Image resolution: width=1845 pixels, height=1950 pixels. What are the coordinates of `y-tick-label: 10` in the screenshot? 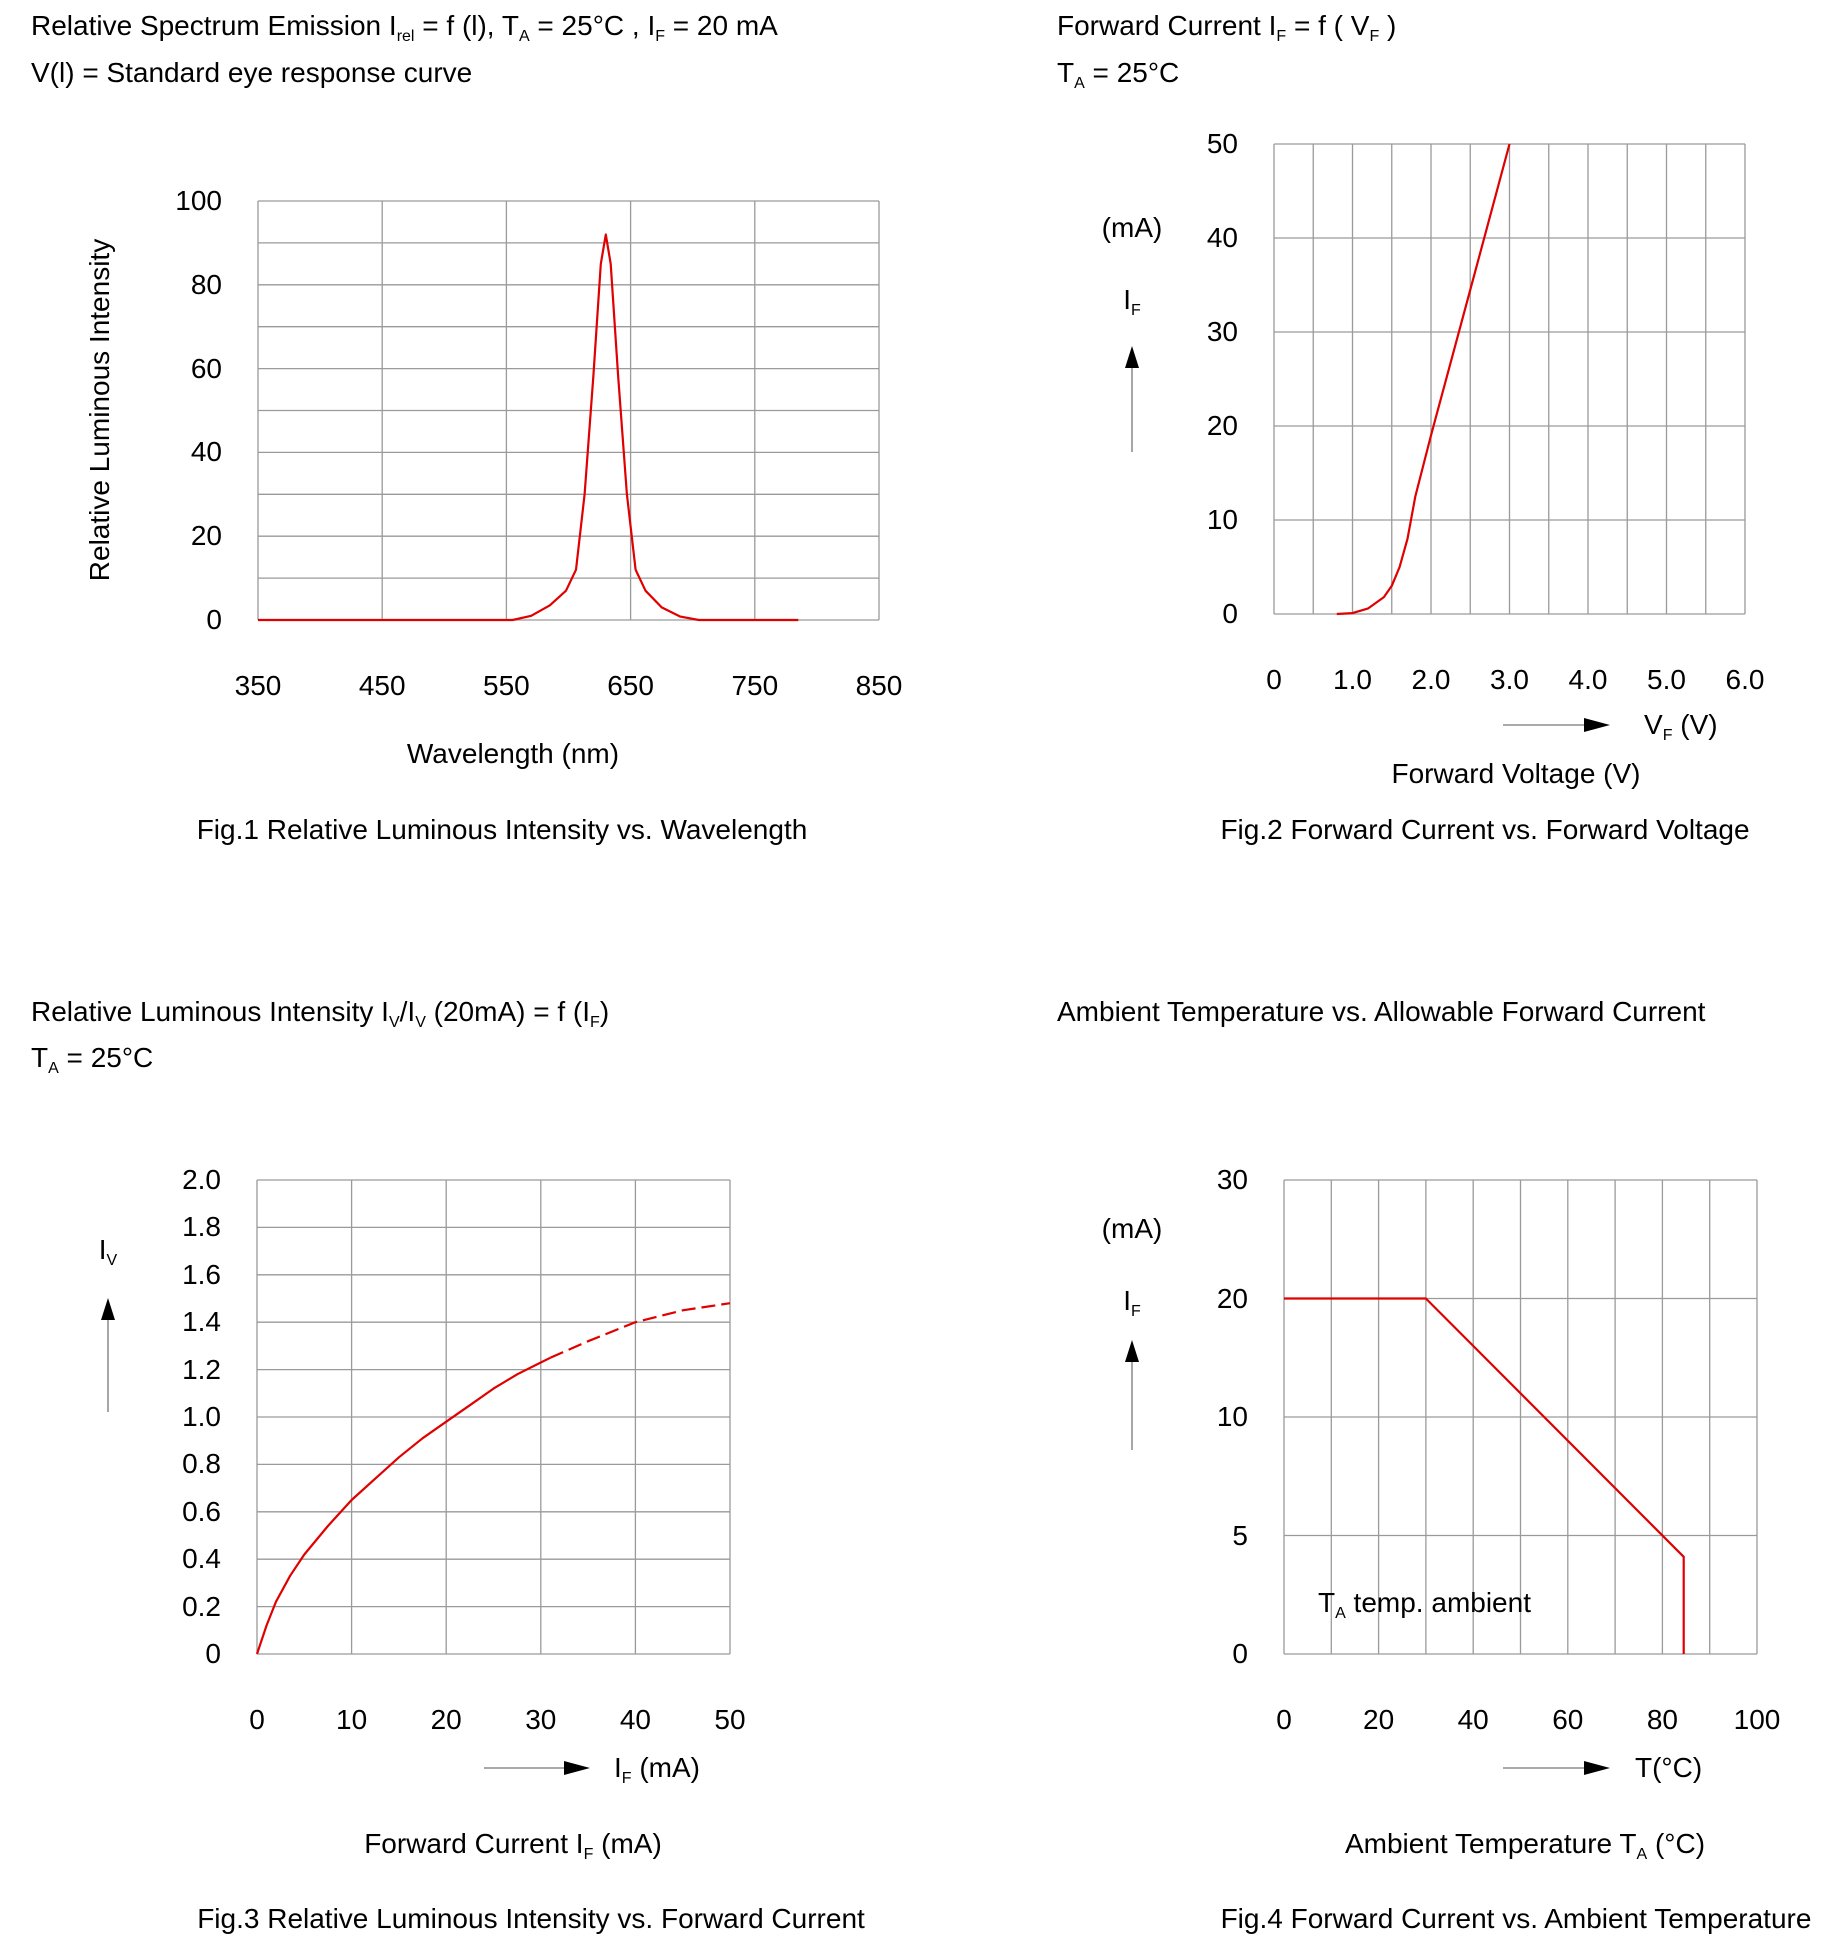 It's located at (1222, 519).